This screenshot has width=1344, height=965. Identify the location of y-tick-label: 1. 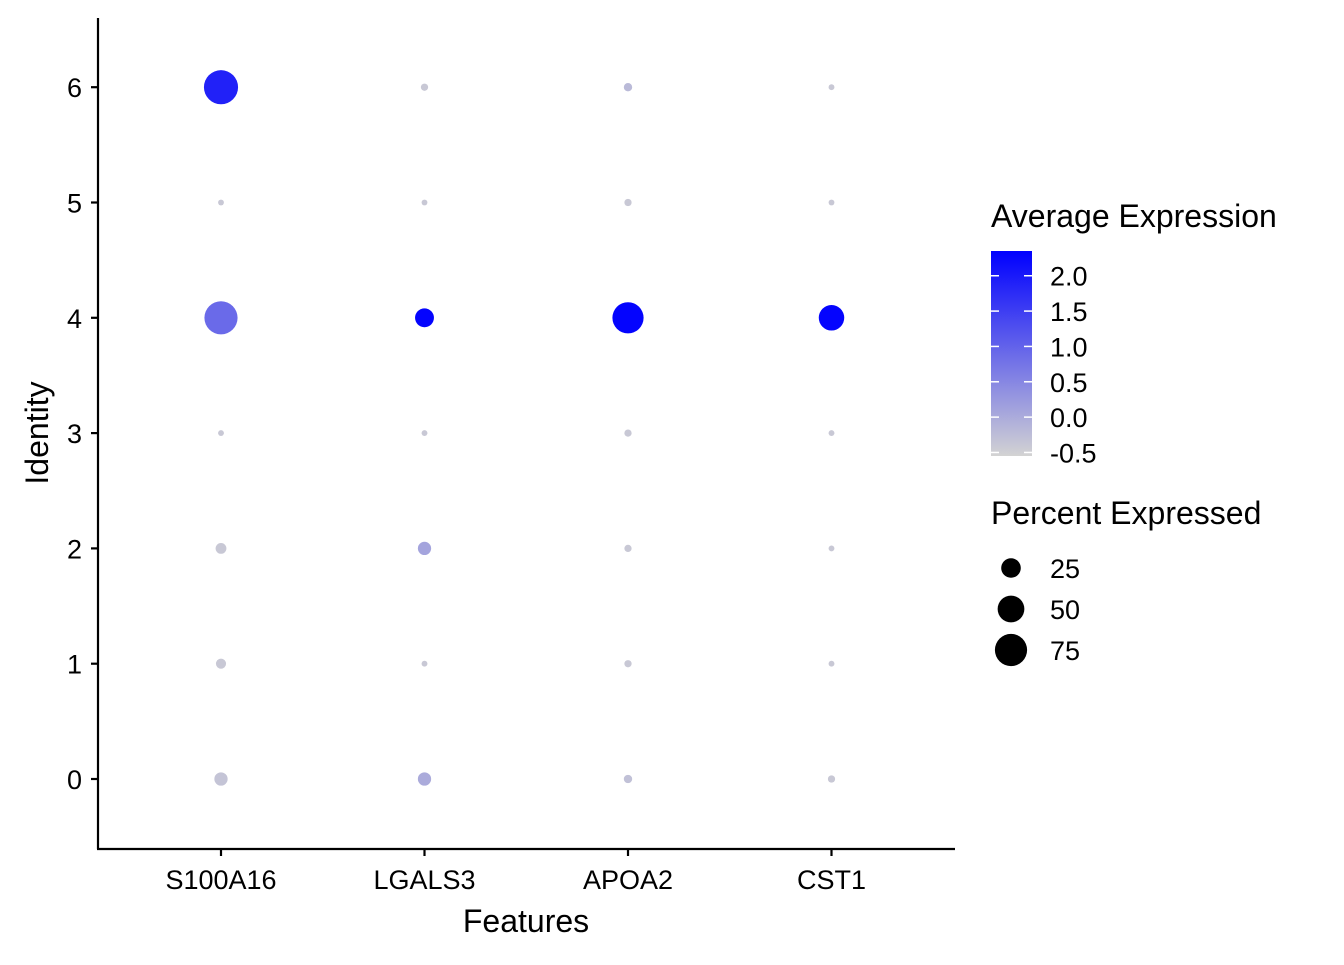
(74, 665).